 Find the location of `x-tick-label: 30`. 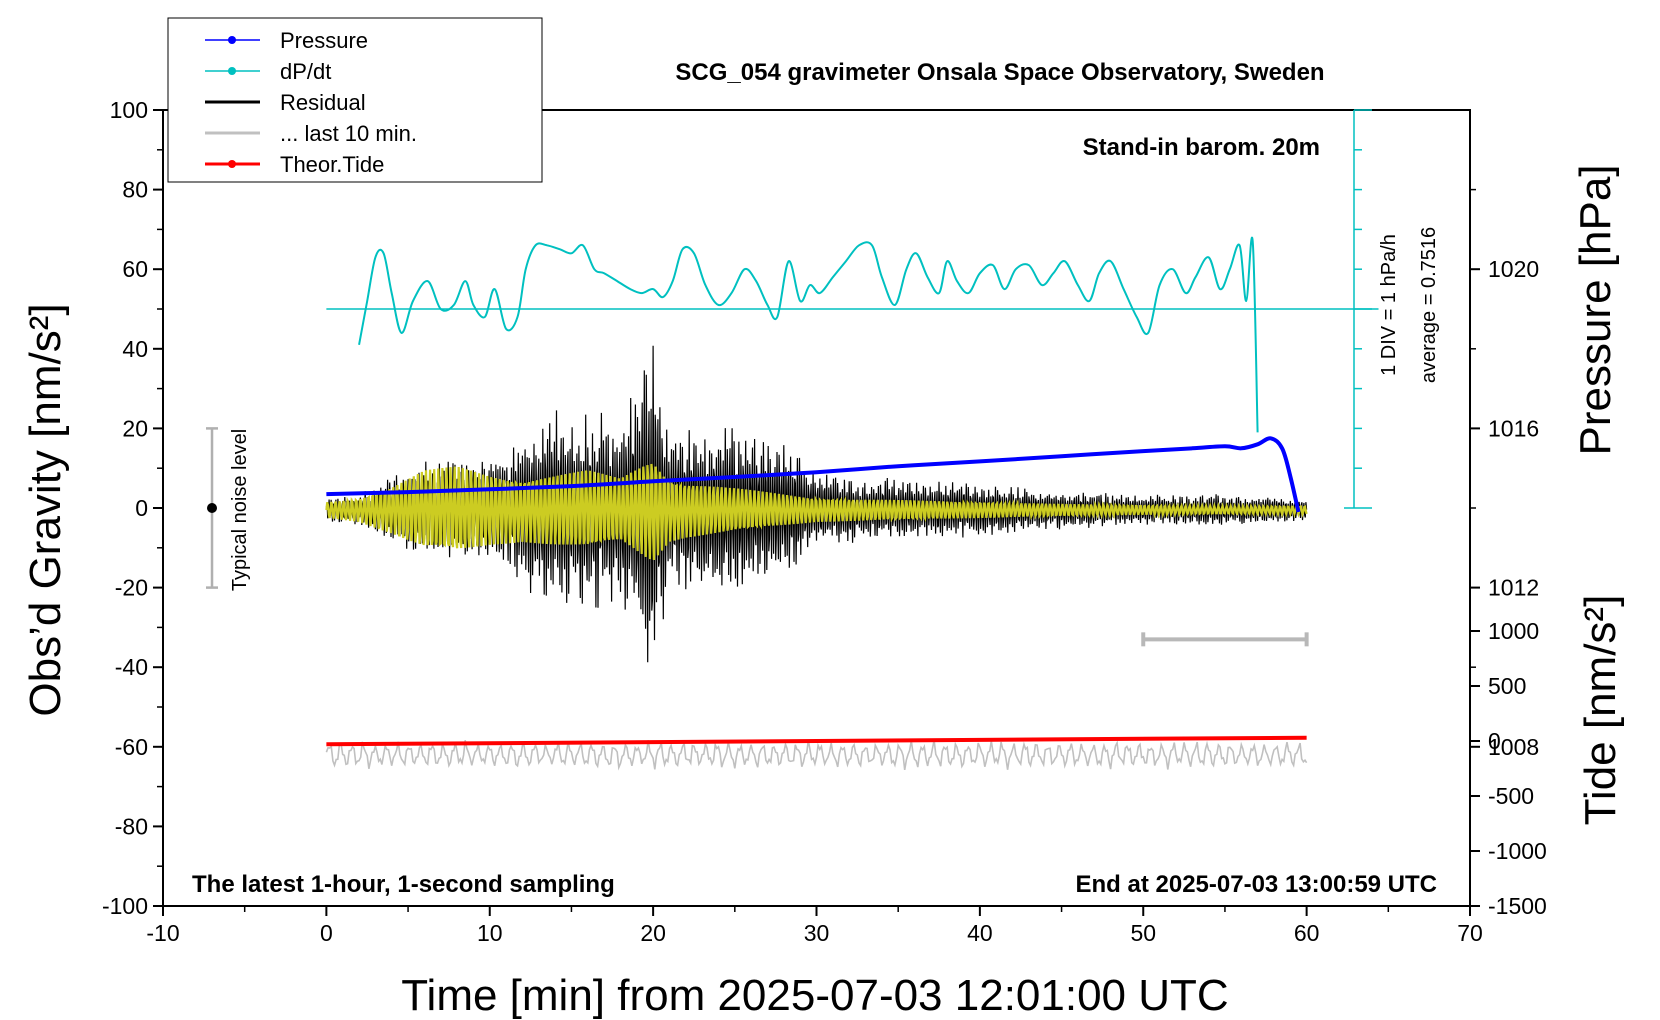

x-tick-label: 30 is located at coordinates (817, 933).